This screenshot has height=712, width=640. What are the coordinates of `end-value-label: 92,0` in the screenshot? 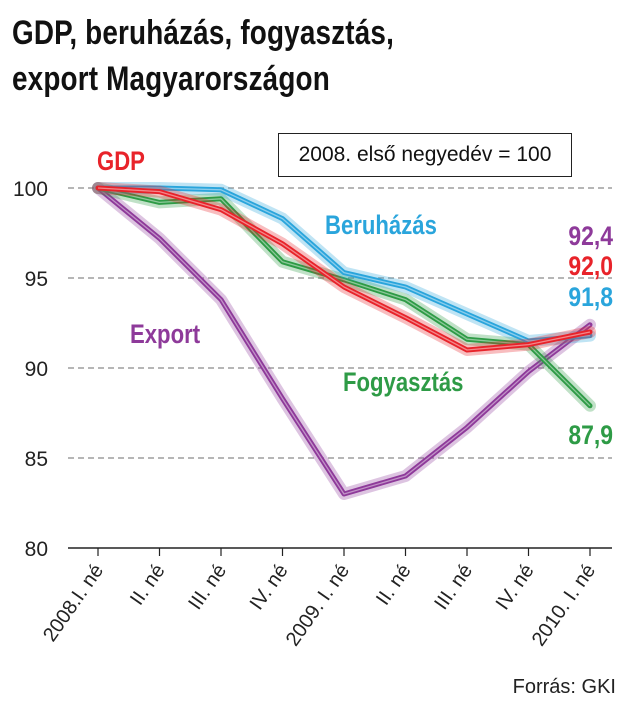 It's located at (590, 266).